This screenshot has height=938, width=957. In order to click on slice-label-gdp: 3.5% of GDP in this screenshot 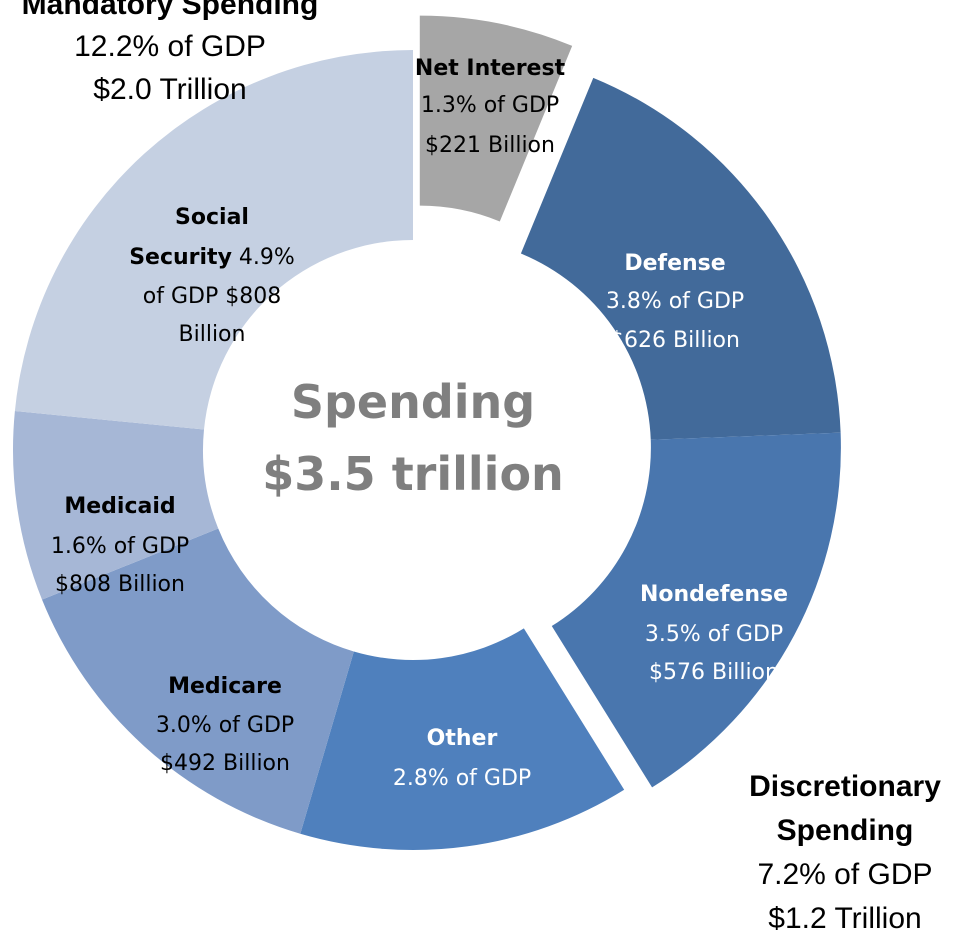, I will do `click(714, 634)`.